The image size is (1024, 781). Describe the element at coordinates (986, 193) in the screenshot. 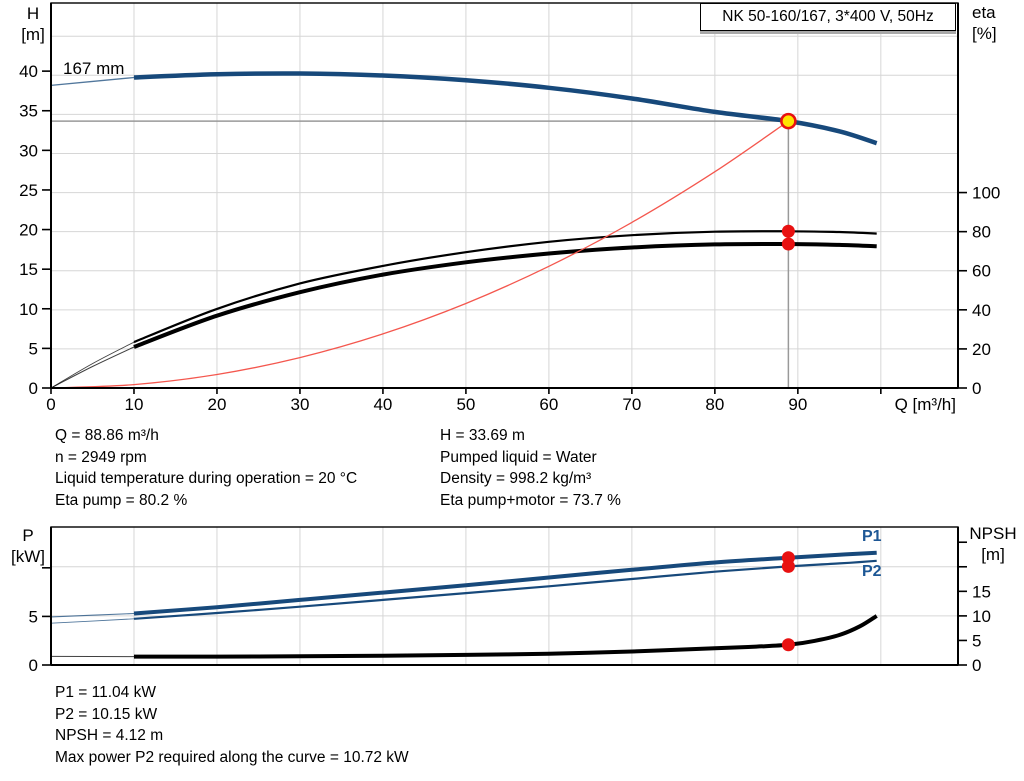

I see `tick-label: 100` at that location.